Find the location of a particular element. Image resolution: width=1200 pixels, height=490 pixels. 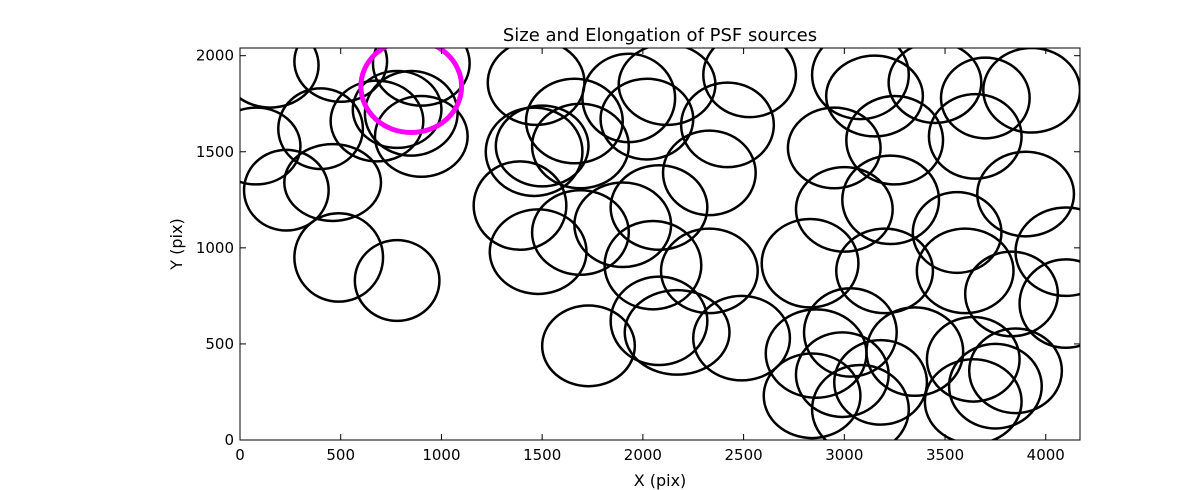

highlighted-source-ellipse is located at coordinates (411, 92).